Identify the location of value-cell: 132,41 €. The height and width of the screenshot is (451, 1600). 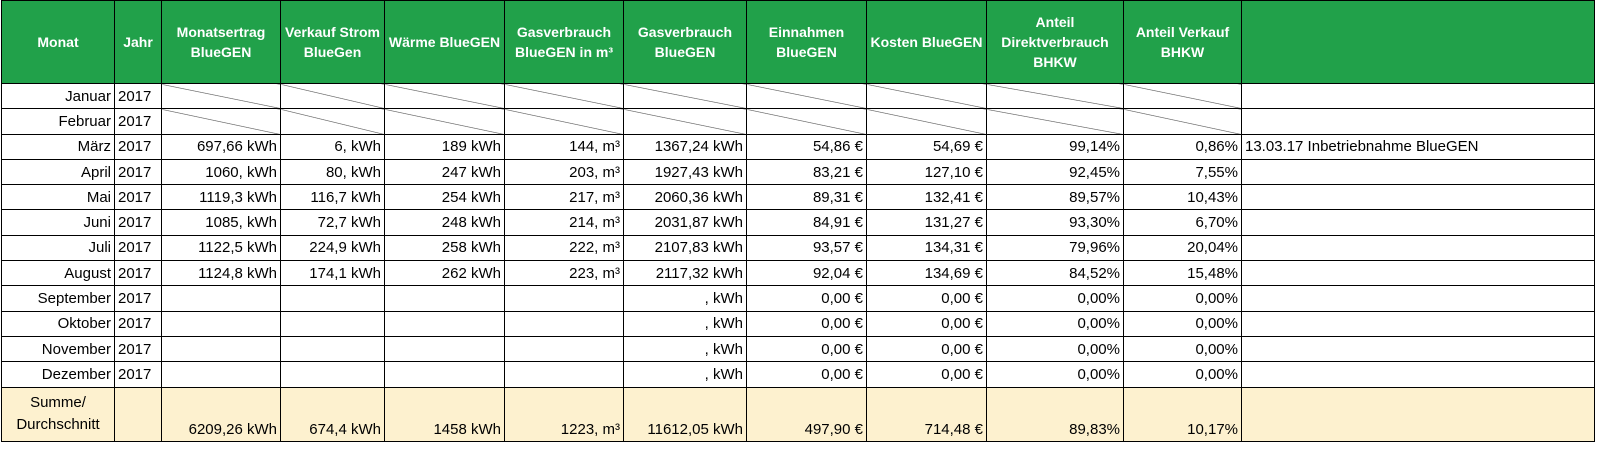
(926, 197).